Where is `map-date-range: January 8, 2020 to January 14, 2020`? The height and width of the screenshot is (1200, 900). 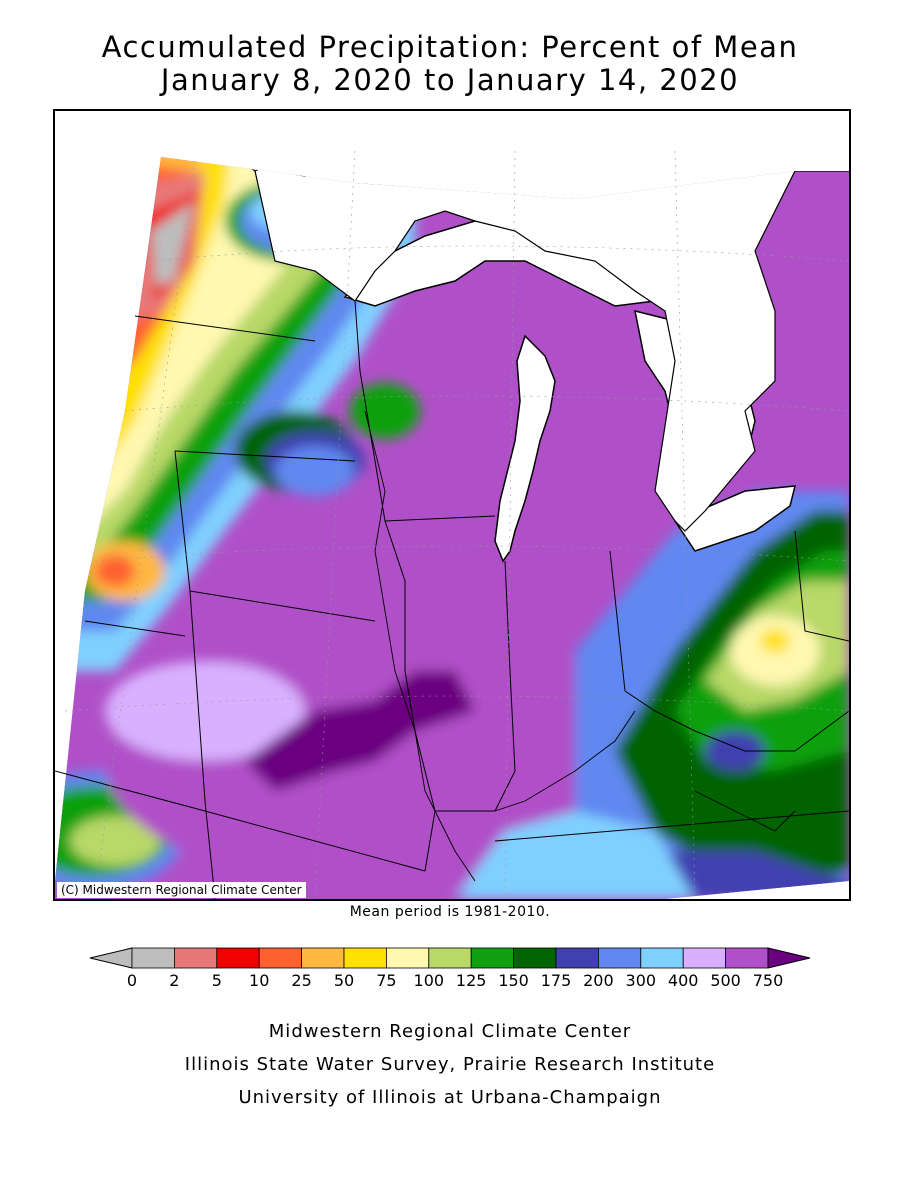 map-date-range: January 8, 2020 to January 14, 2020 is located at coordinates (450, 80).